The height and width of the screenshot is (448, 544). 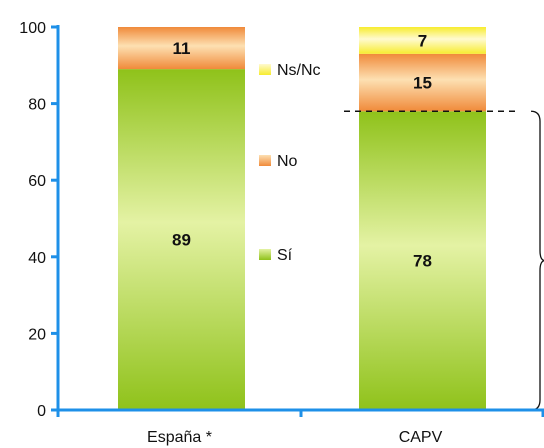 What do you see at coordinates (299, 70) in the screenshot?
I see `legend-label-ns-nc: Ns/Nc` at bounding box center [299, 70].